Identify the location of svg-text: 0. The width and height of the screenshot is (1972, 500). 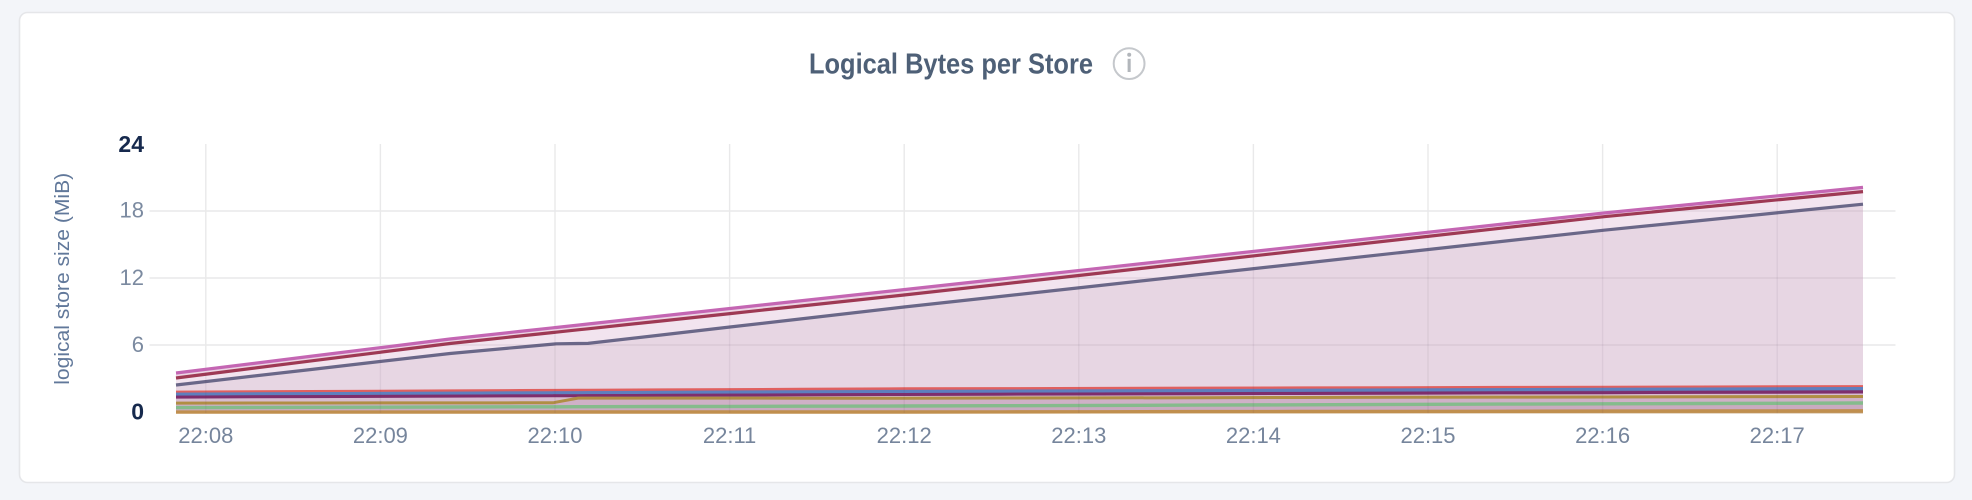
(137, 412).